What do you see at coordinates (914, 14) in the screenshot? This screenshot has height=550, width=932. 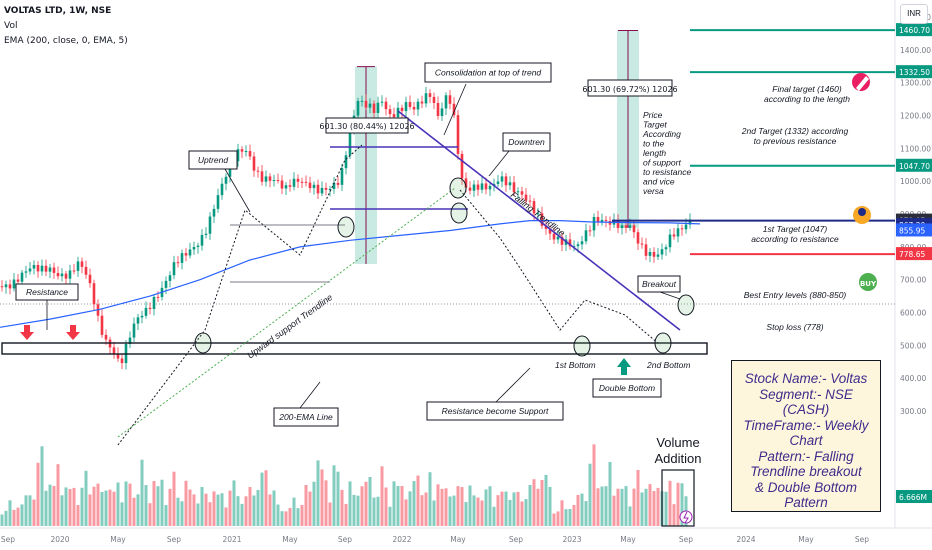 I see `currency-button: INR` at bounding box center [914, 14].